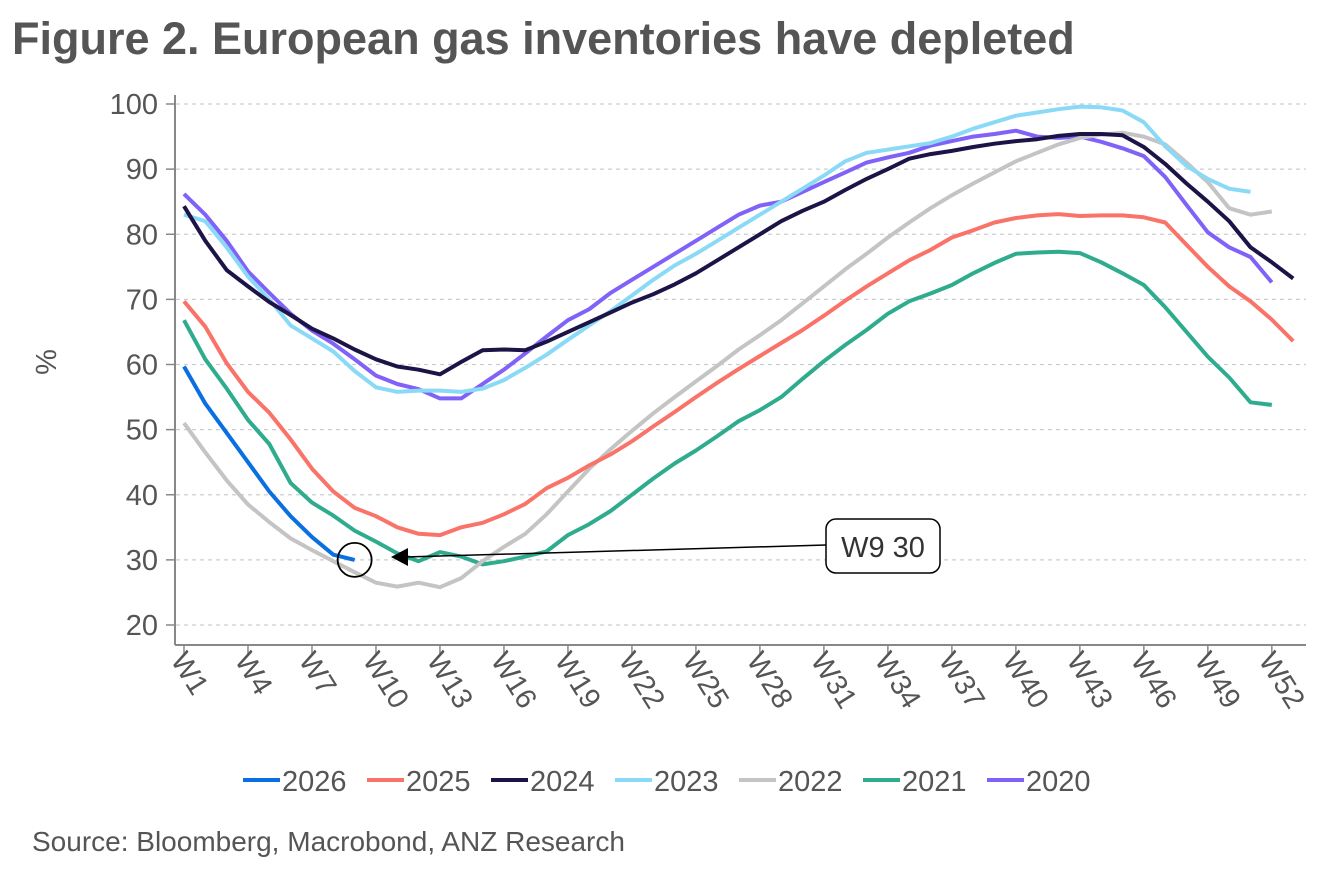  What do you see at coordinates (769, 681) in the screenshot?
I see `x-tick-label: W28` at bounding box center [769, 681].